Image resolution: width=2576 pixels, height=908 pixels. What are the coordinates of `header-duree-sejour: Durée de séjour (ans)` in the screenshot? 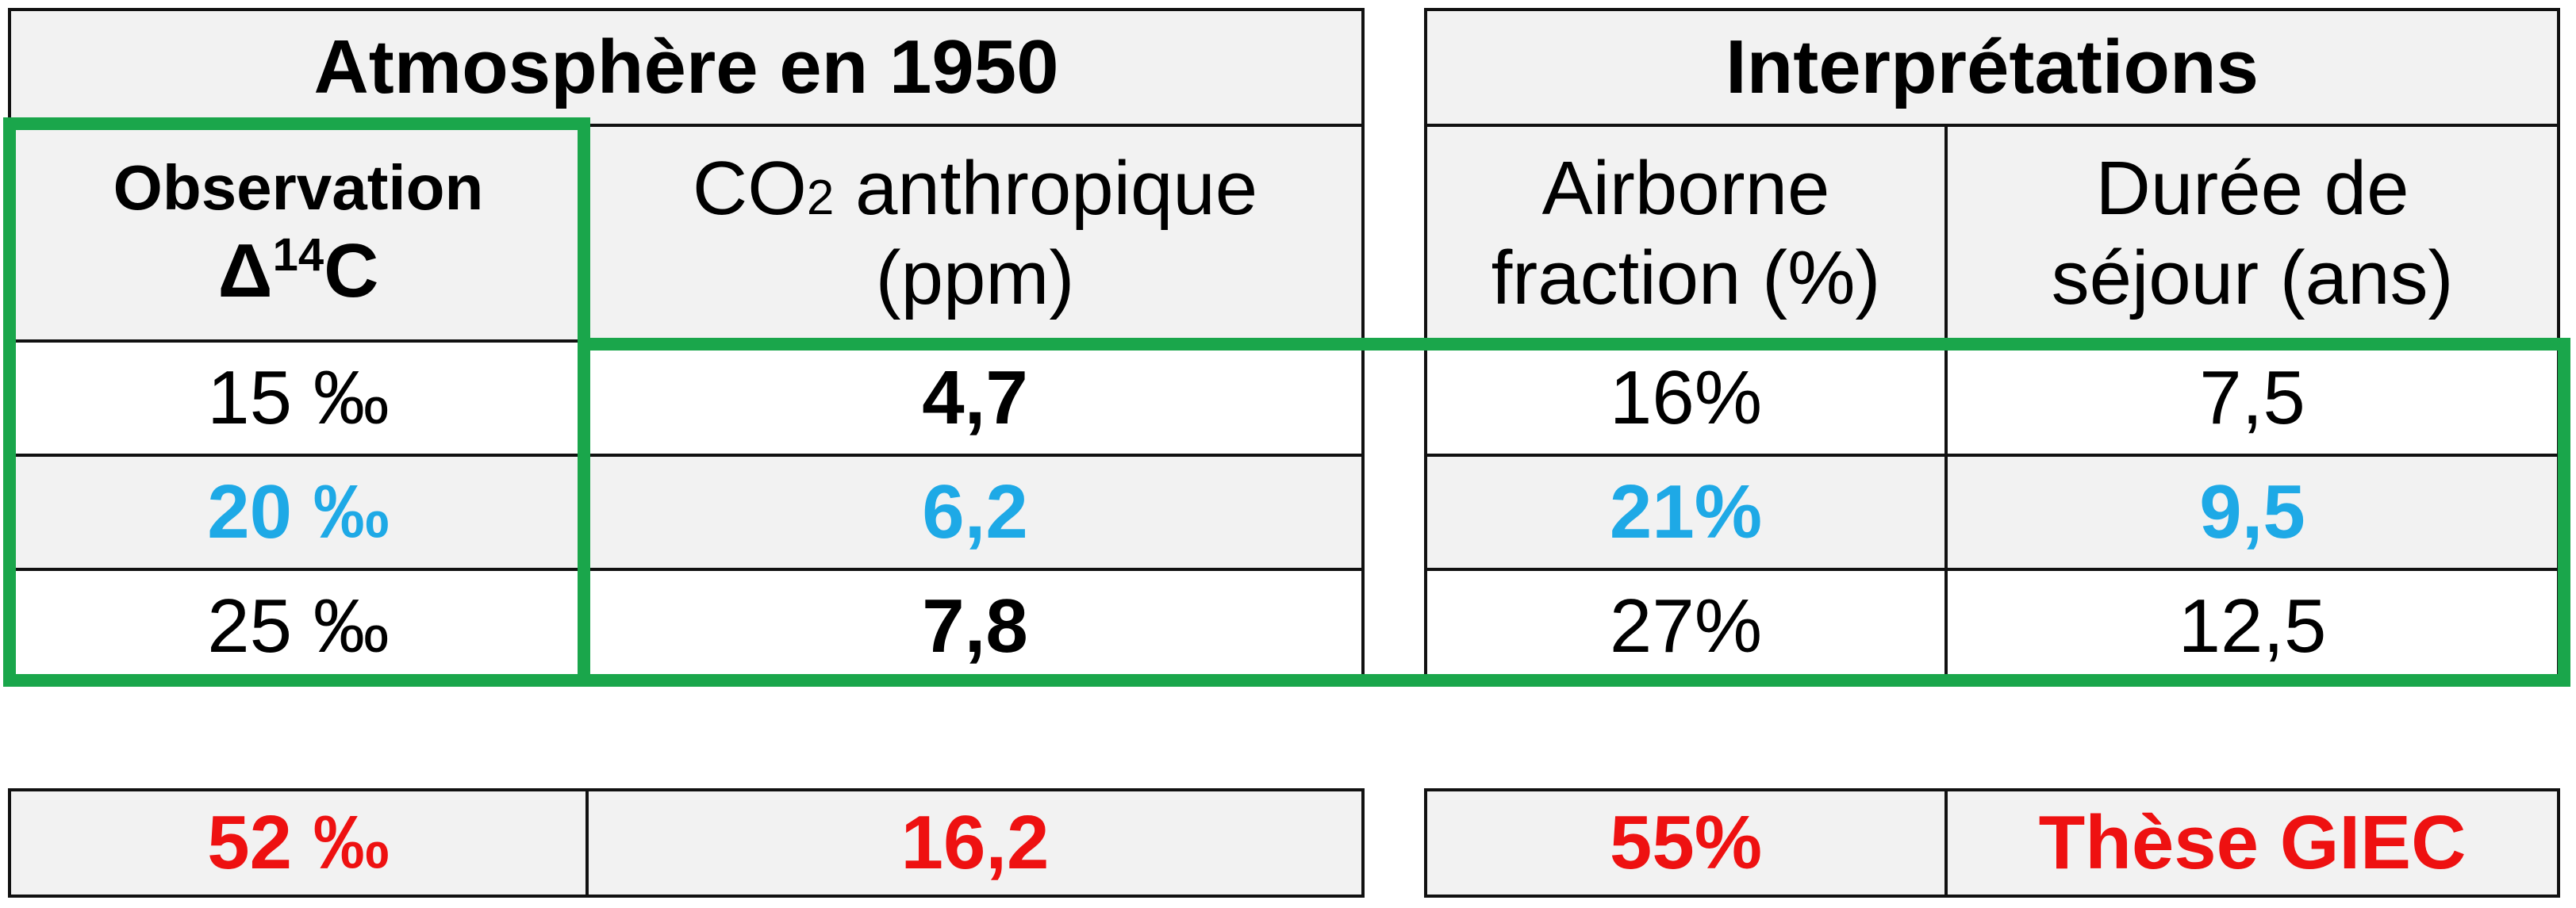 It's located at (2252, 234).